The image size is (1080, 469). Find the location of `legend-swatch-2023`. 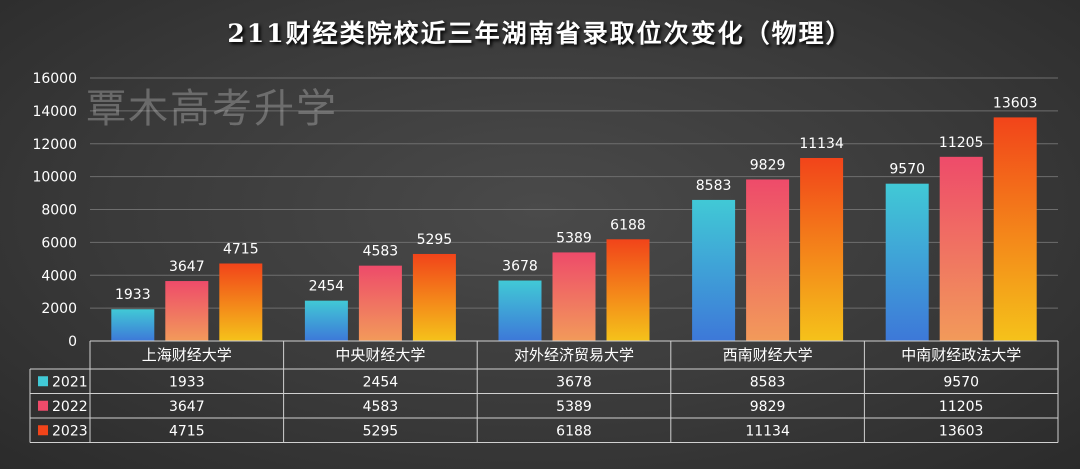

legend-swatch-2023 is located at coordinates (43, 430).